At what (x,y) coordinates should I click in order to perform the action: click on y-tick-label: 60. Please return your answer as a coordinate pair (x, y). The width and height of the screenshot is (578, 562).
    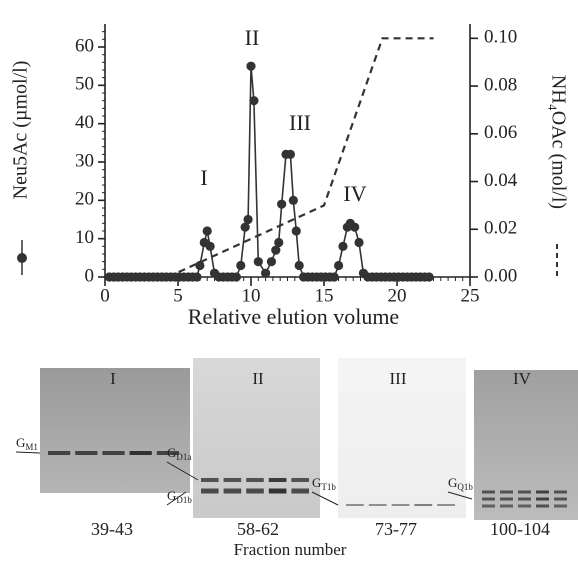
    Looking at the image, I should click on (84, 45).